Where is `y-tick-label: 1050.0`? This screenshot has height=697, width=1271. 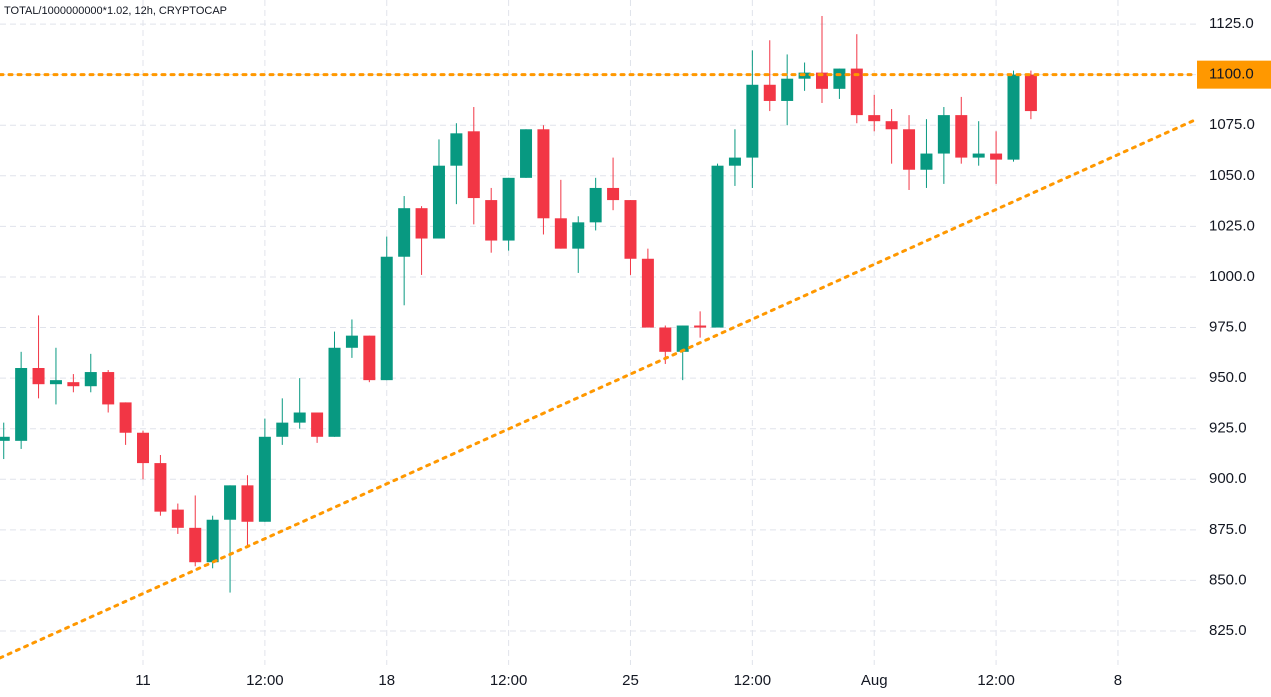
y-tick-label: 1050.0 is located at coordinates (1232, 175).